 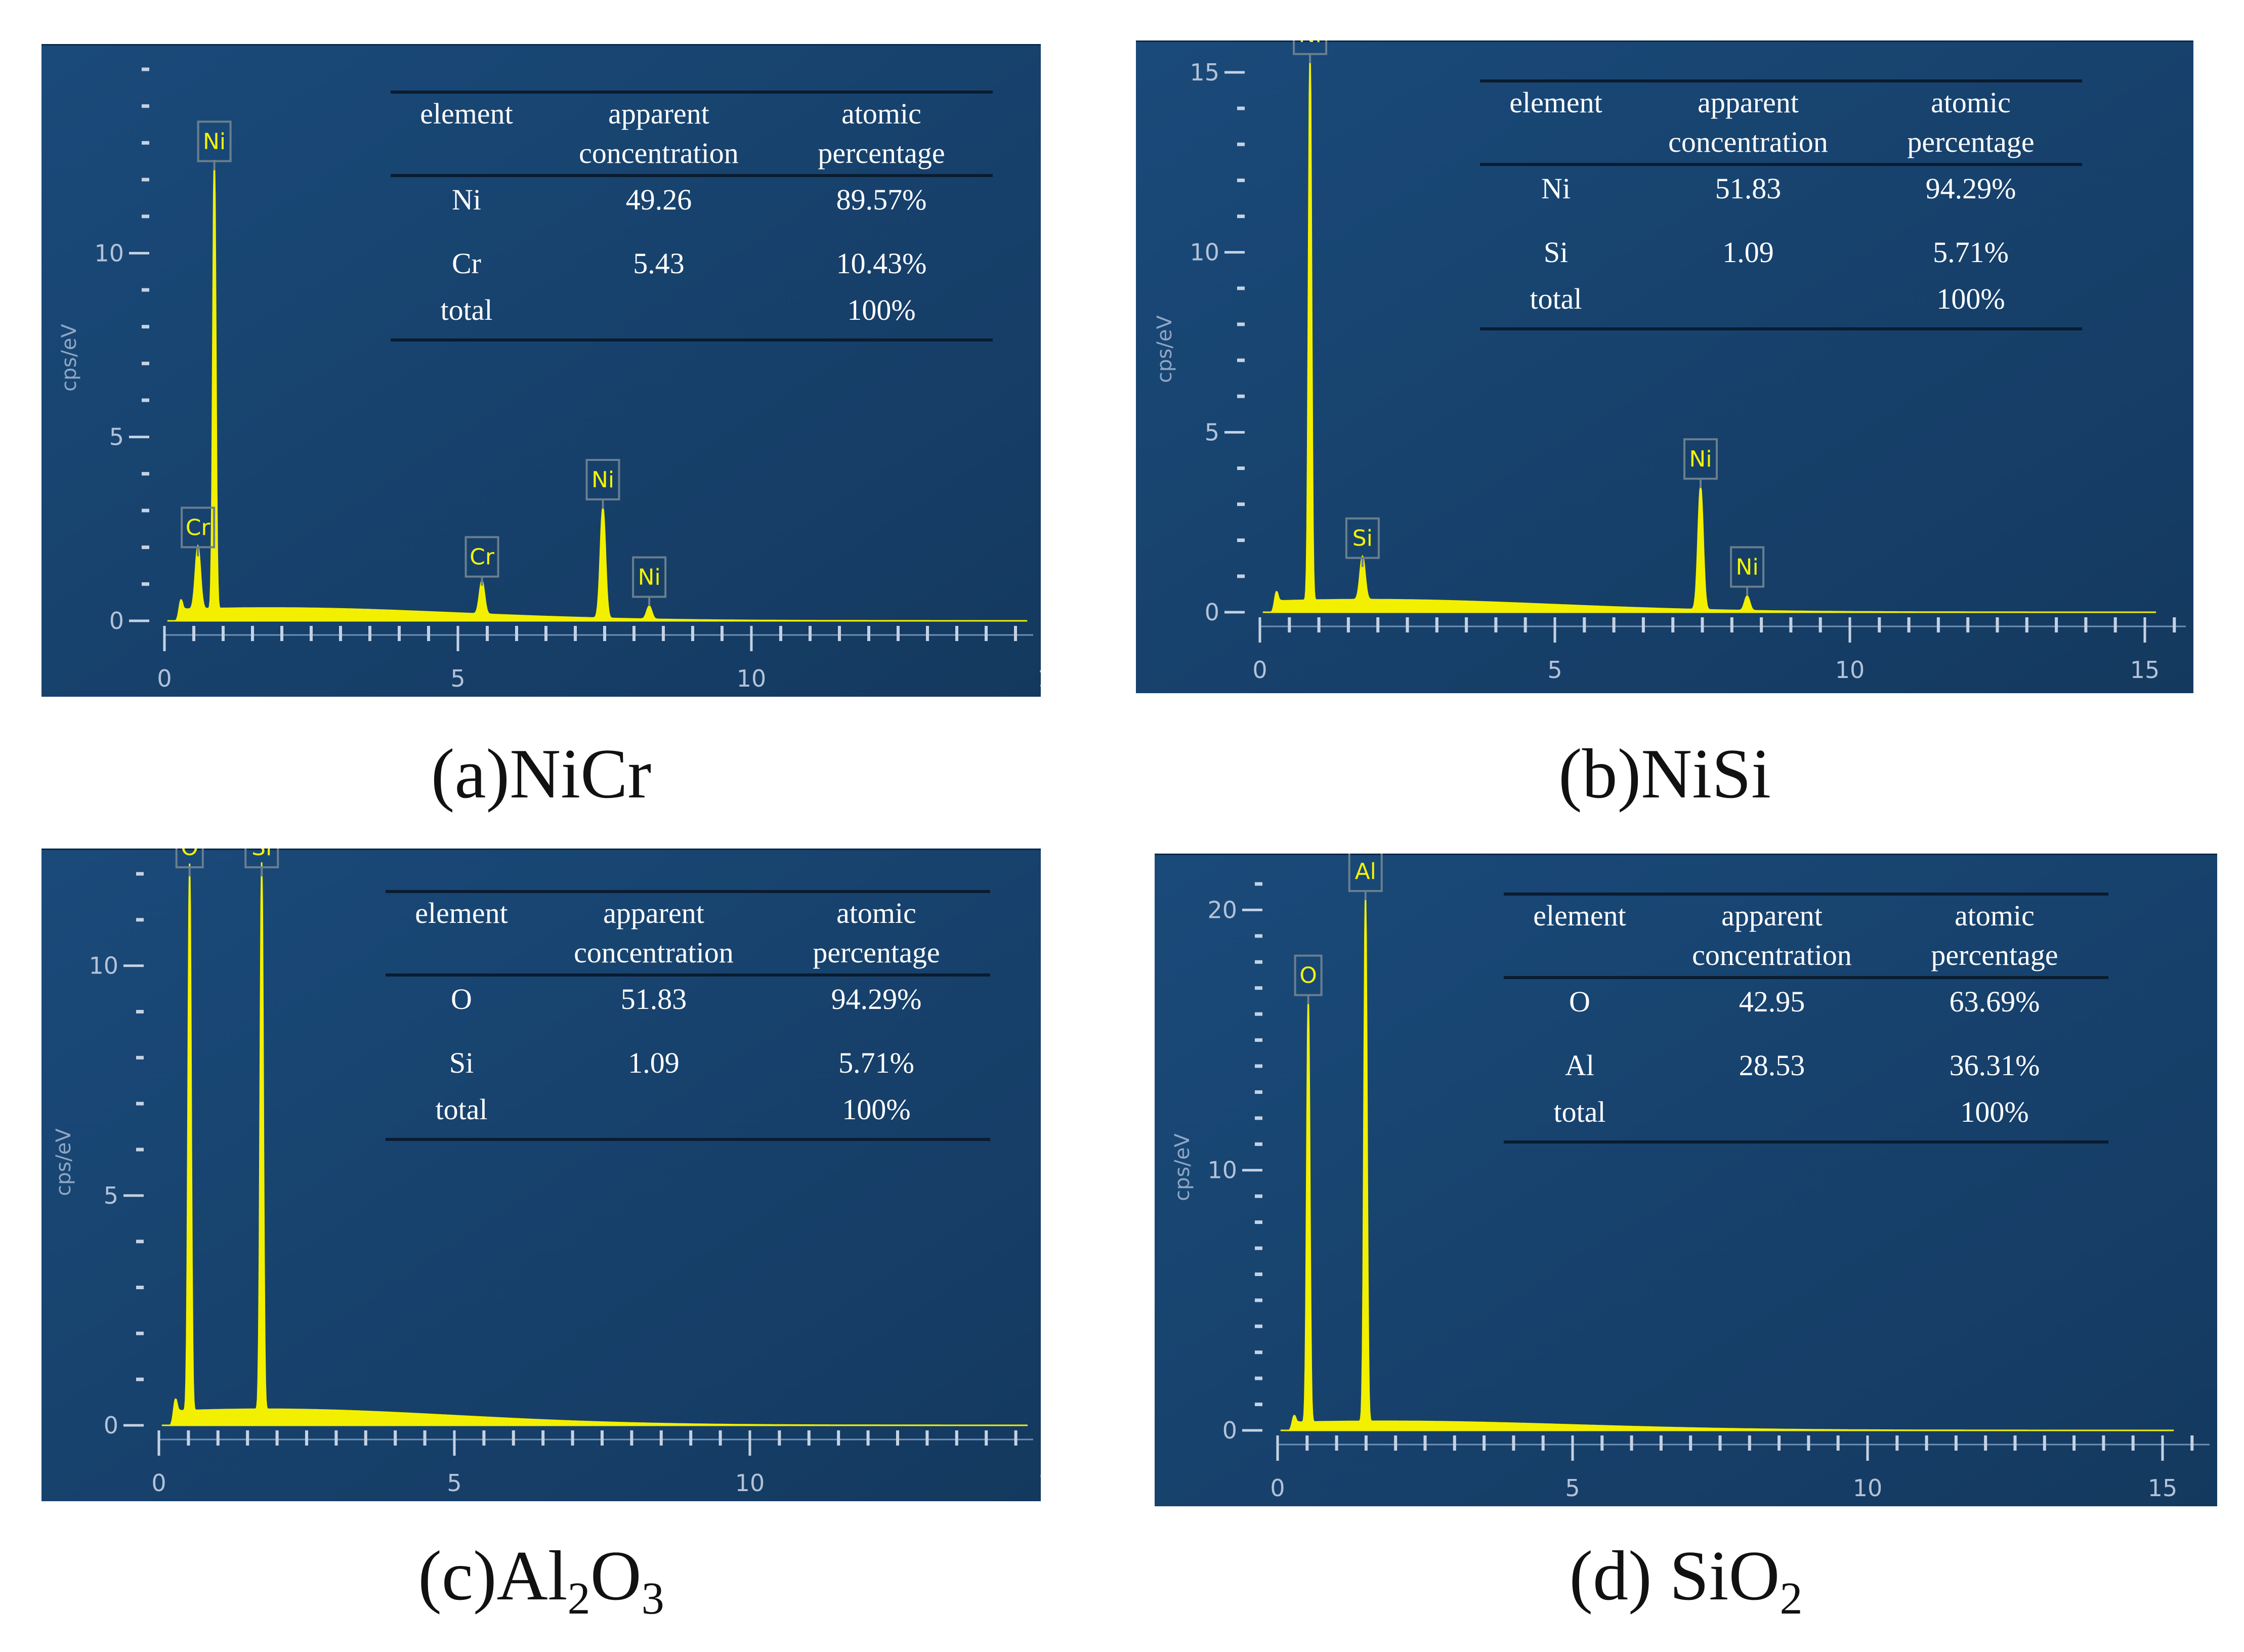 What do you see at coordinates (467, 114) in the screenshot?
I see `table-header-element: element` at bounding box center [467, 114].